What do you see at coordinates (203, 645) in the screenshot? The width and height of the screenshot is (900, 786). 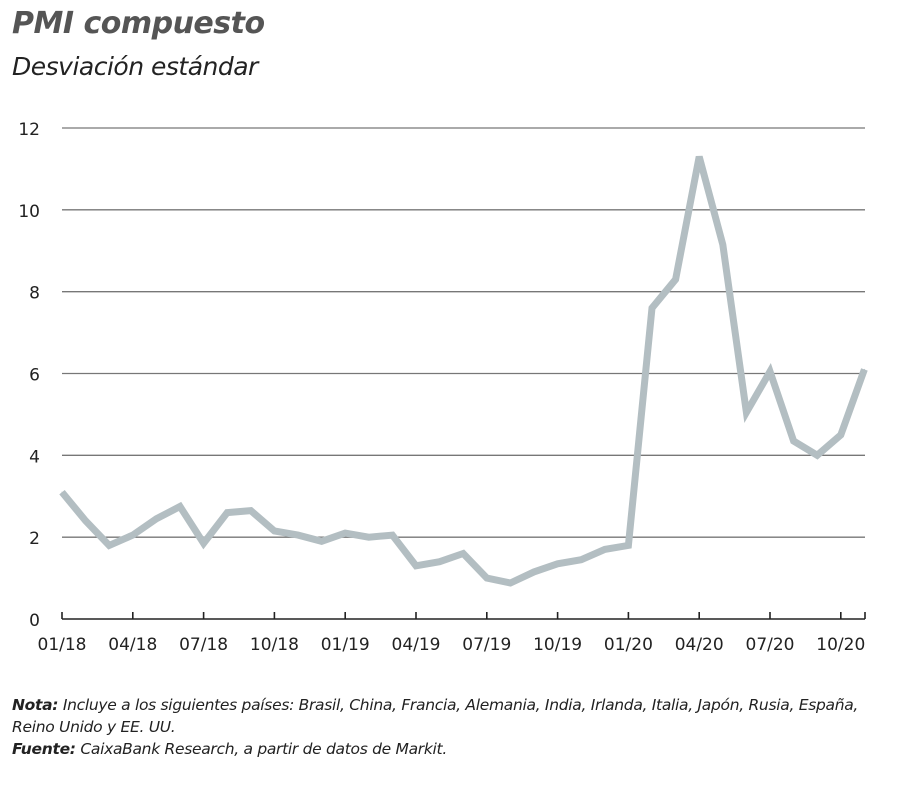 I see `x-tick-label: 07/18` at bounding box center [203, 645].